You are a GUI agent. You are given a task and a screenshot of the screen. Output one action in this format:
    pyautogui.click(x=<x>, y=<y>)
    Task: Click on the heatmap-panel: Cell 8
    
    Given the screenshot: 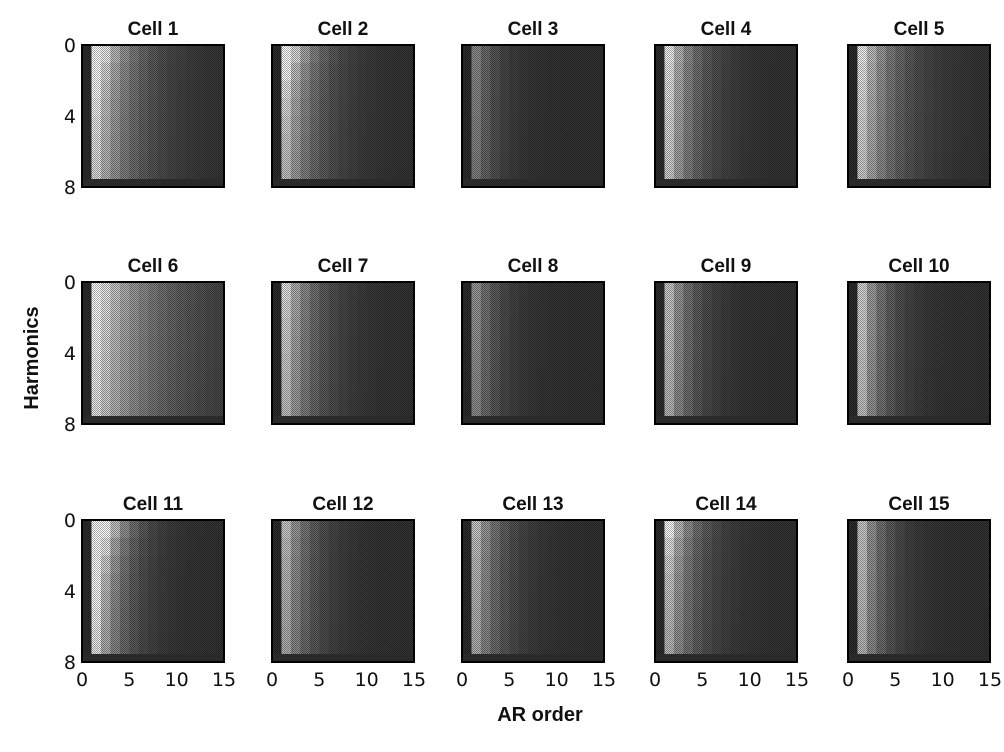 What is the action you would take?
    pyautogui.click(x=533, y=340)
    